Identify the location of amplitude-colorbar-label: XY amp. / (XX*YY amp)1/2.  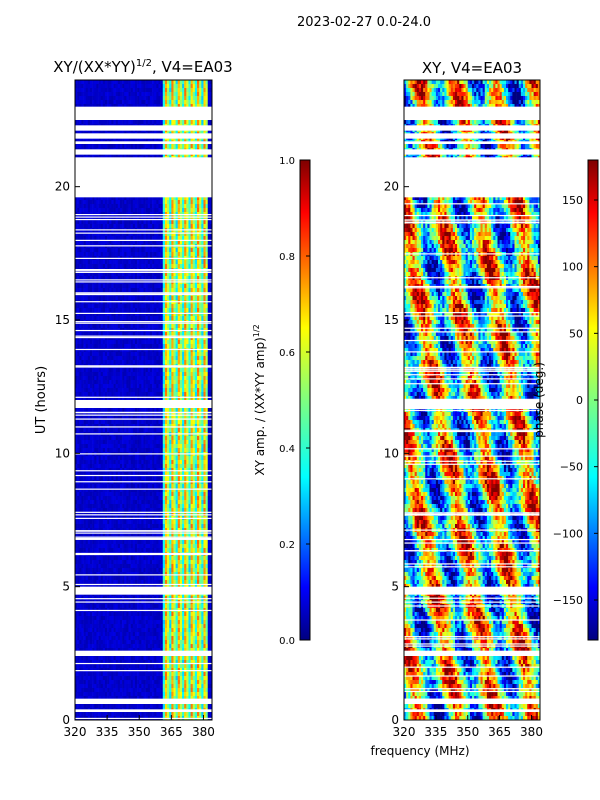
(259, 399).